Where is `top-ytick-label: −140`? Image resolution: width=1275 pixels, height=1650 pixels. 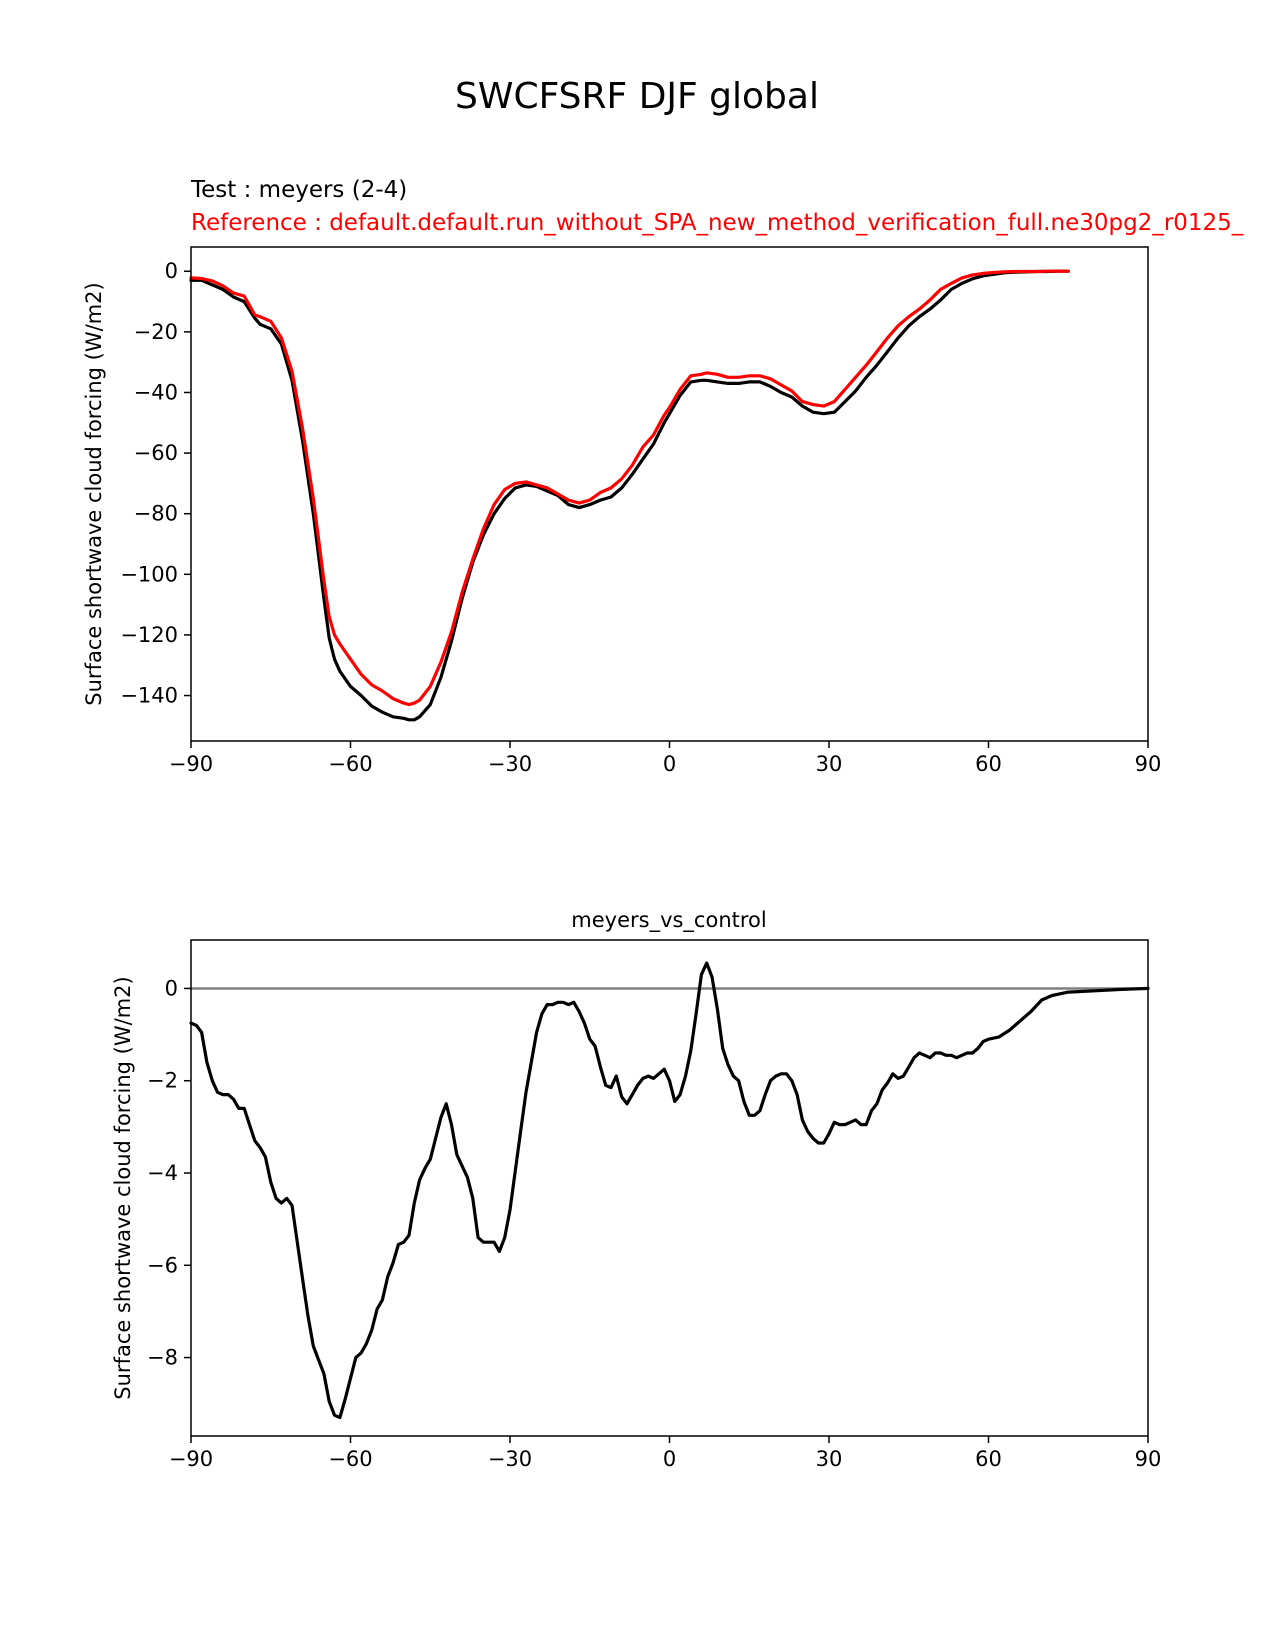 top-ytick-label: −140 is located at coordinates (149, 696).